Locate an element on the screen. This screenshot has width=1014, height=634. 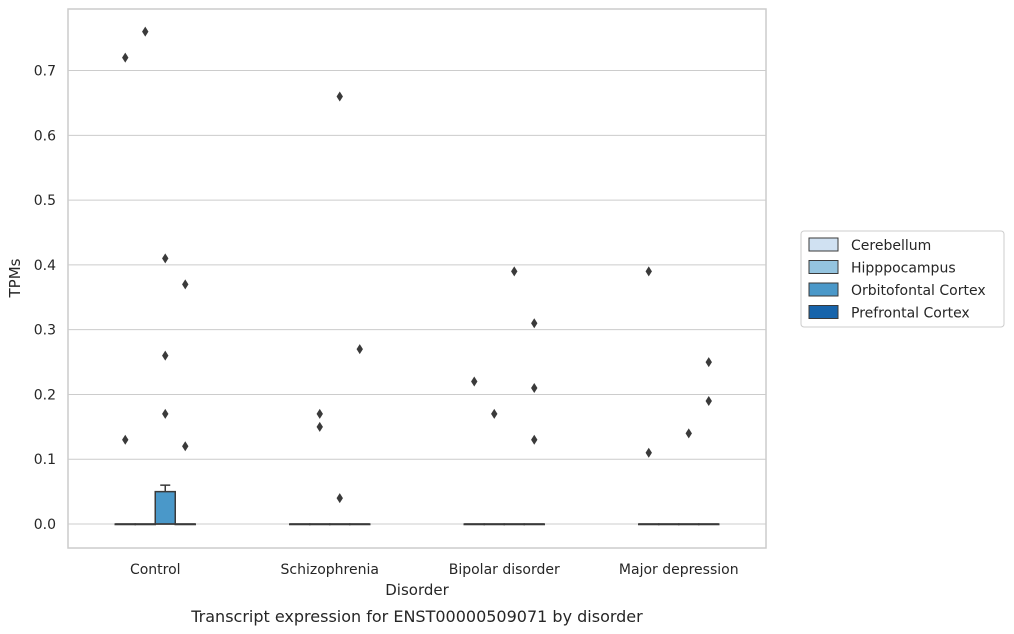
legend-frame is located at coordinates (902, 279).